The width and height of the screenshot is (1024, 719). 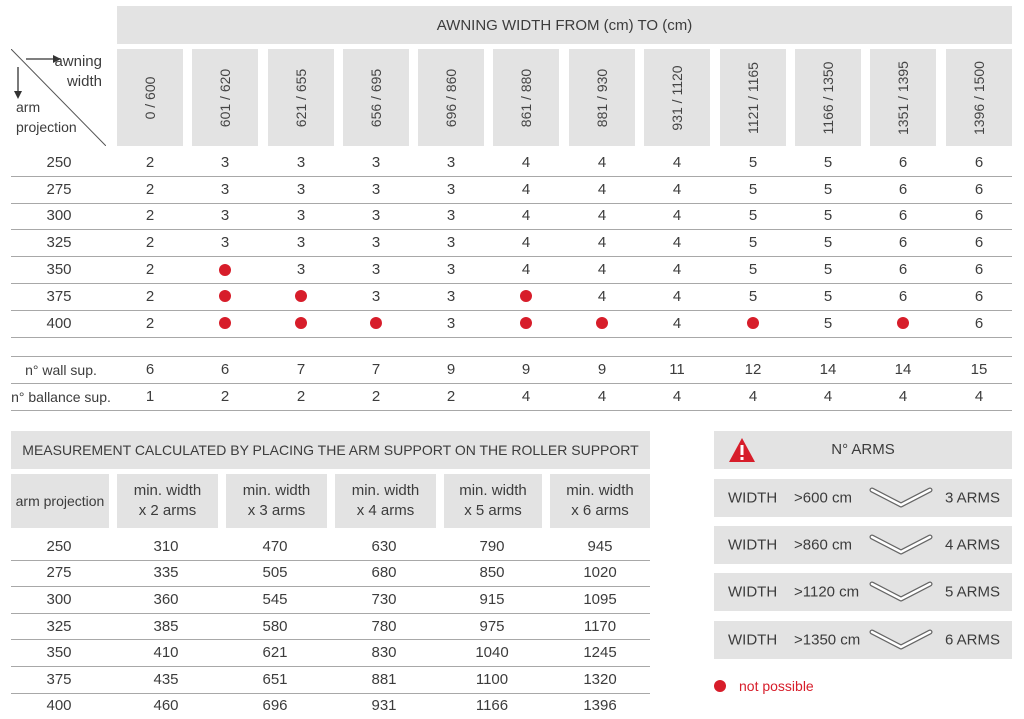 What do you see at coordinates (301, 396) in the screenshot?
I see `support-cell: 2` at bounding box center [301, 396].